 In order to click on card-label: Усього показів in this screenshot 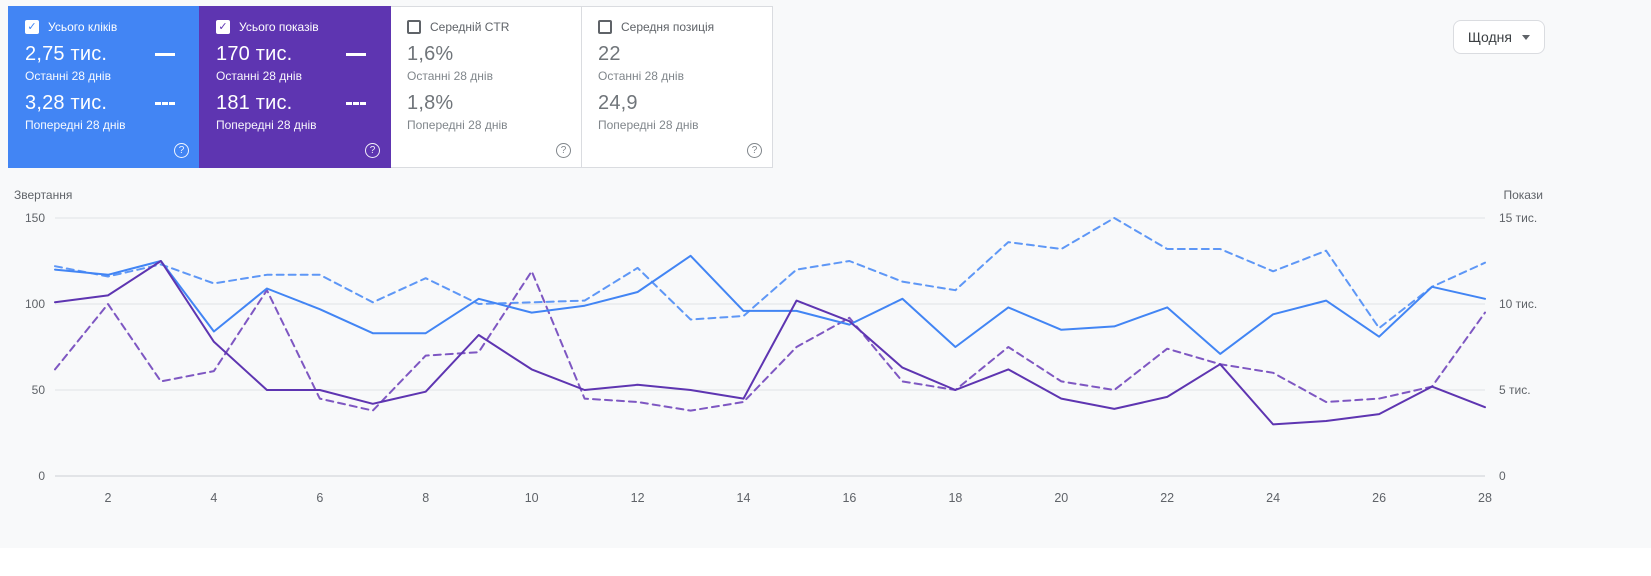, I will do `click(279, 27)`.